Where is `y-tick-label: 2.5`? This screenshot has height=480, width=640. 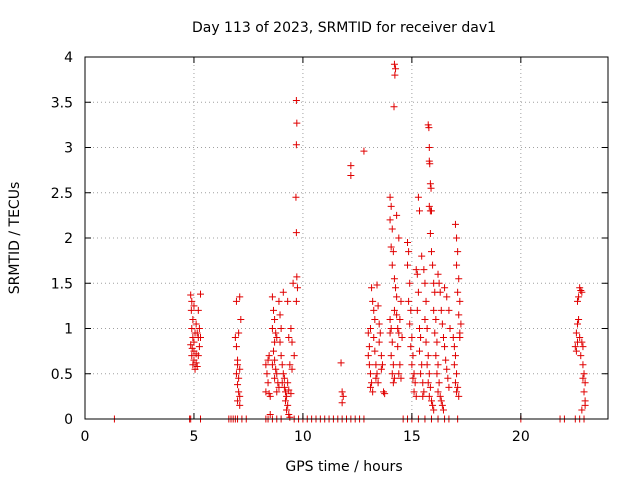 y-tick-label: 2.5 is located at coordinates (62, 194).